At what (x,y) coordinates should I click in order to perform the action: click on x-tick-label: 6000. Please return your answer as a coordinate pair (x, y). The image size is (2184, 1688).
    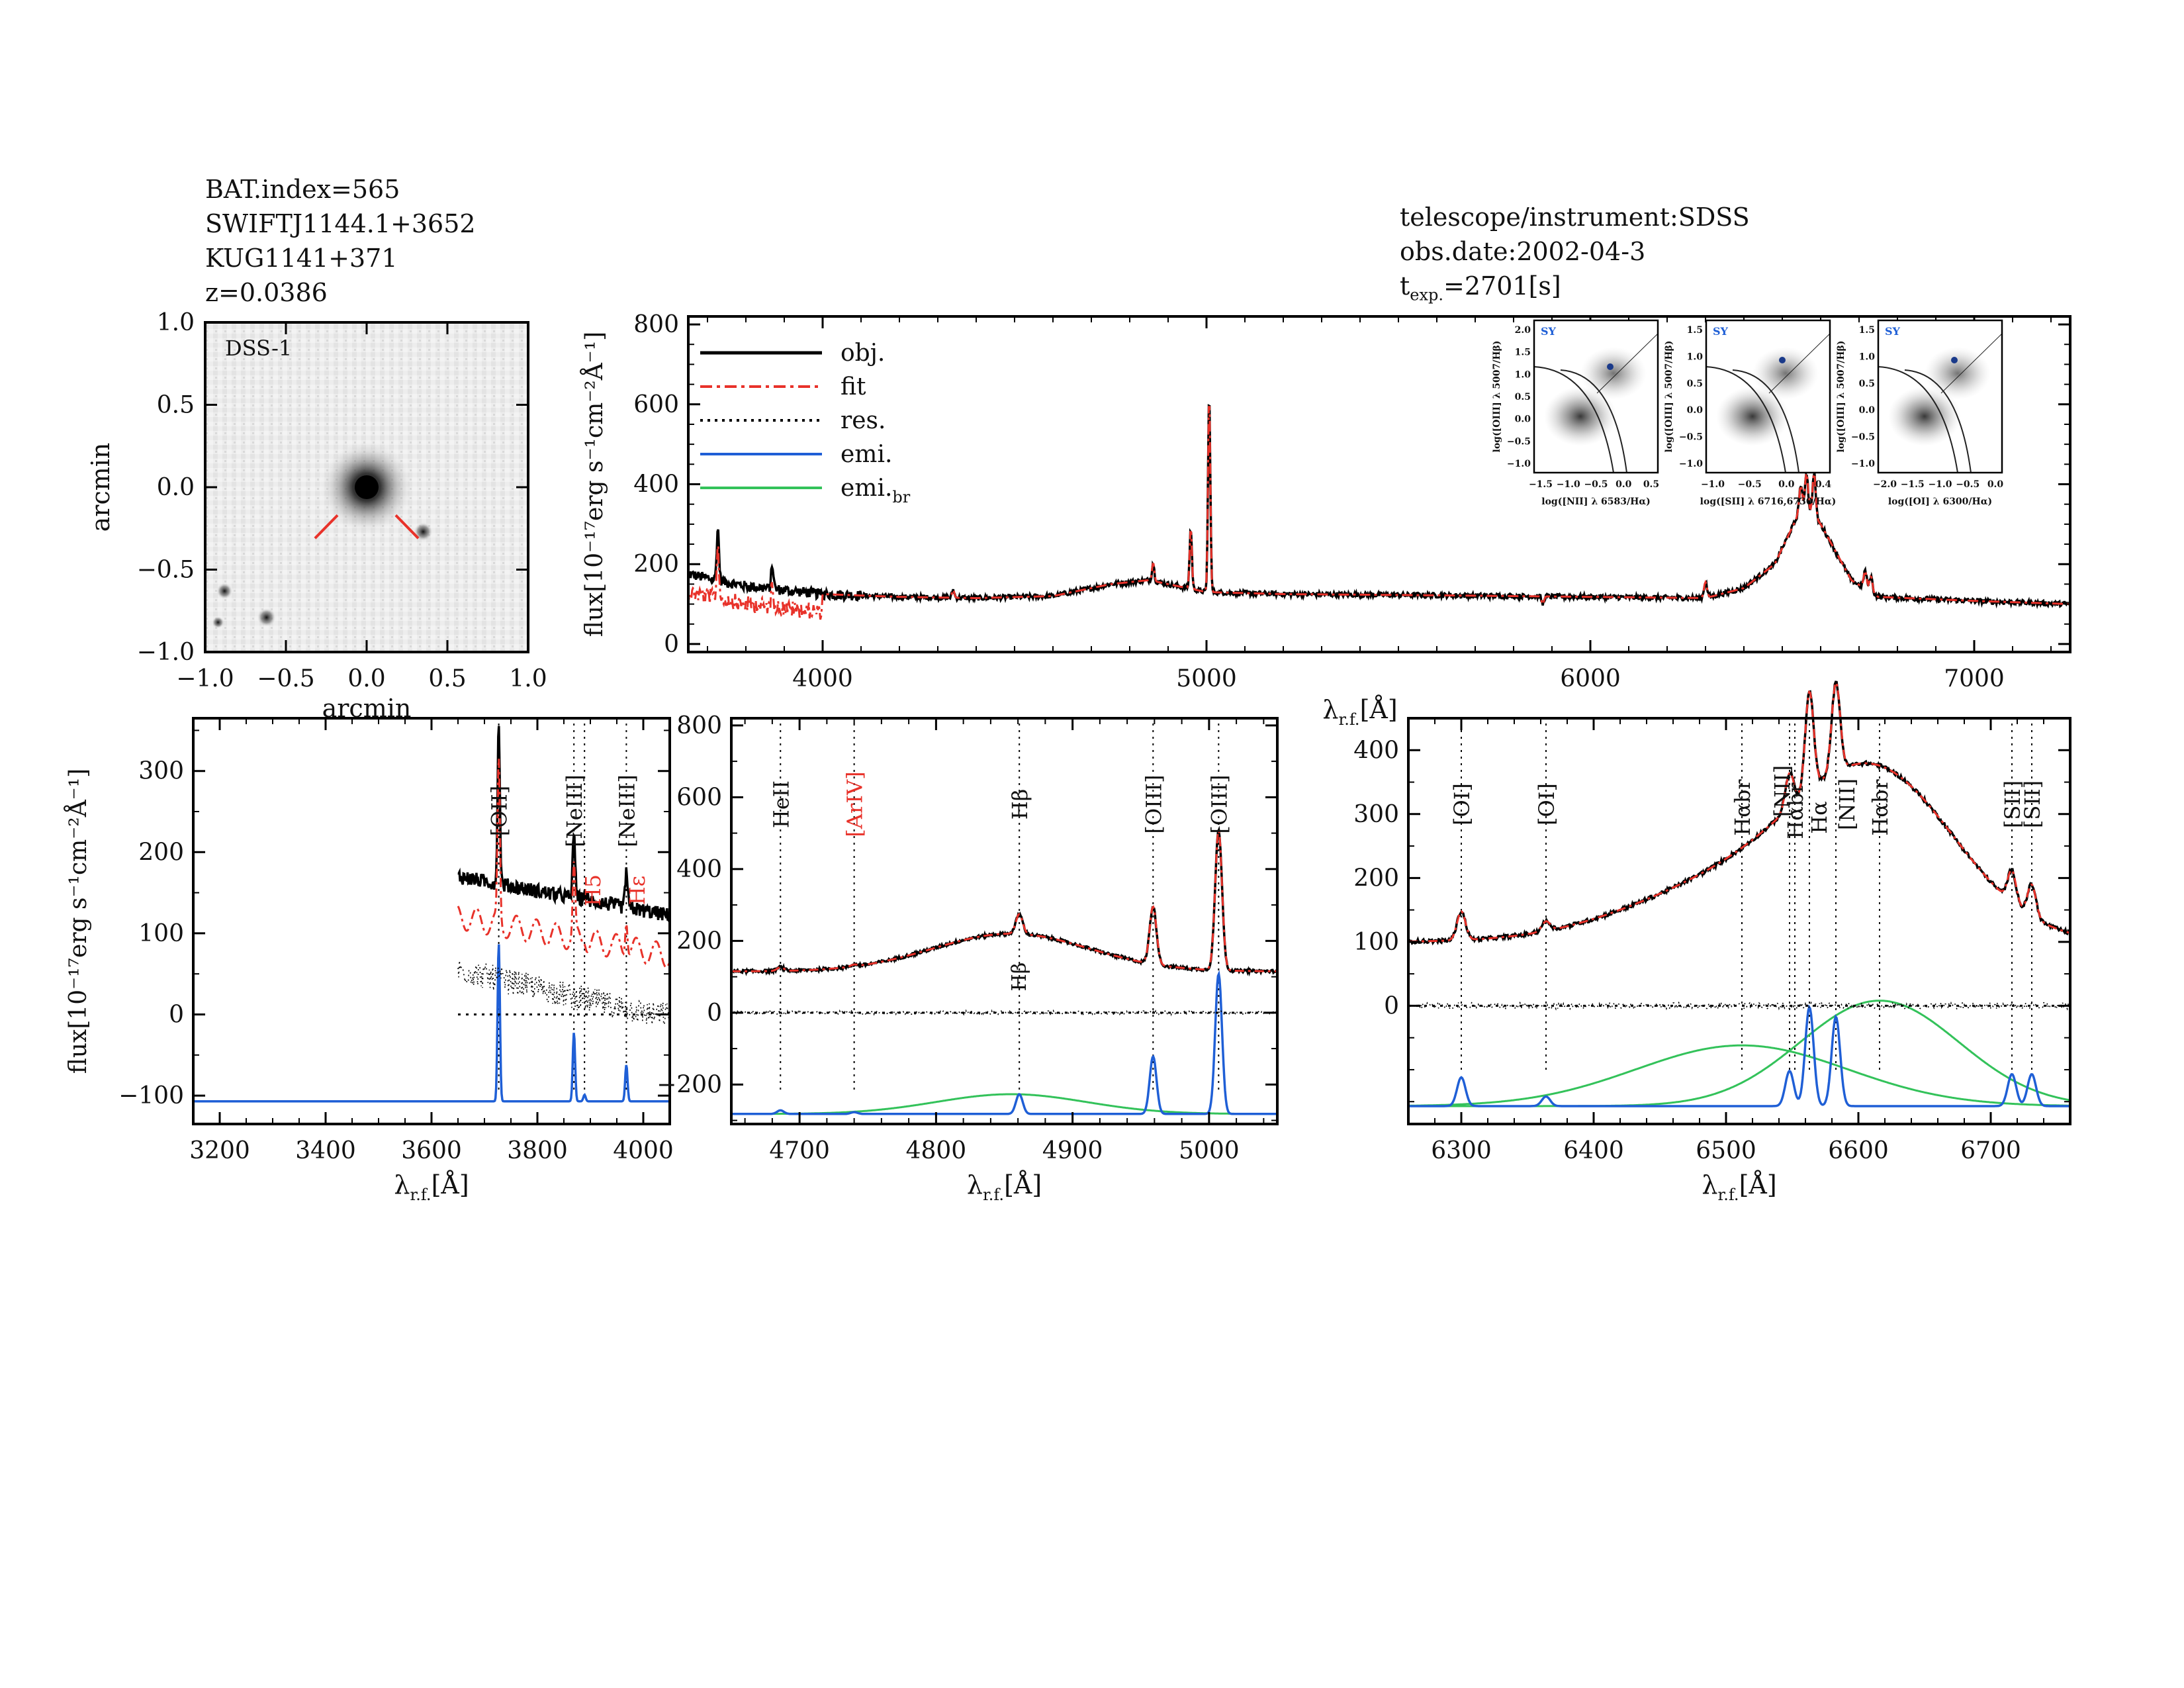
    Looking at the image, I should click on (1590, 678).